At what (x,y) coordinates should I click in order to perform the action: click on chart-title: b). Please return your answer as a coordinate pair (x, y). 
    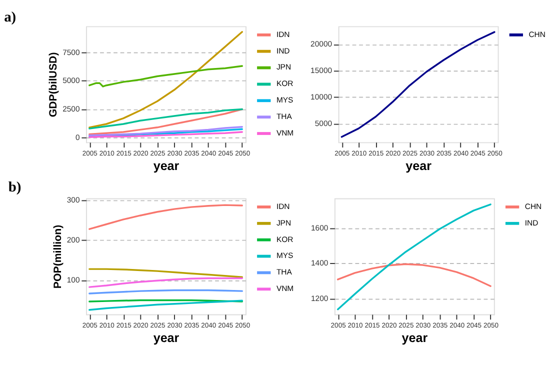
    Looking at the image, I should click on (15, 188).